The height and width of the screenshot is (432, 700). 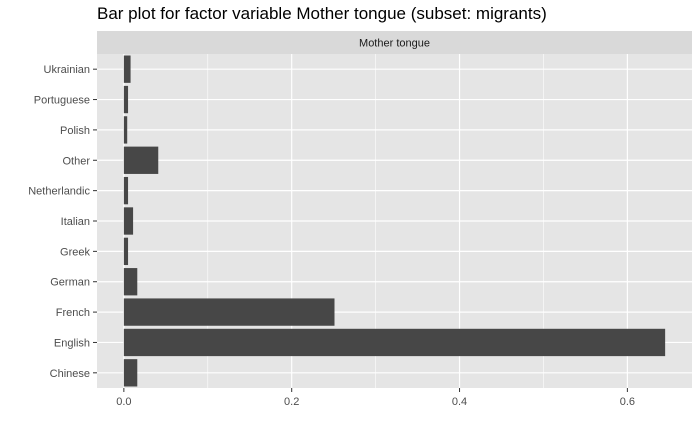 I want to click on bar-polish, so click(x=125, y=130).